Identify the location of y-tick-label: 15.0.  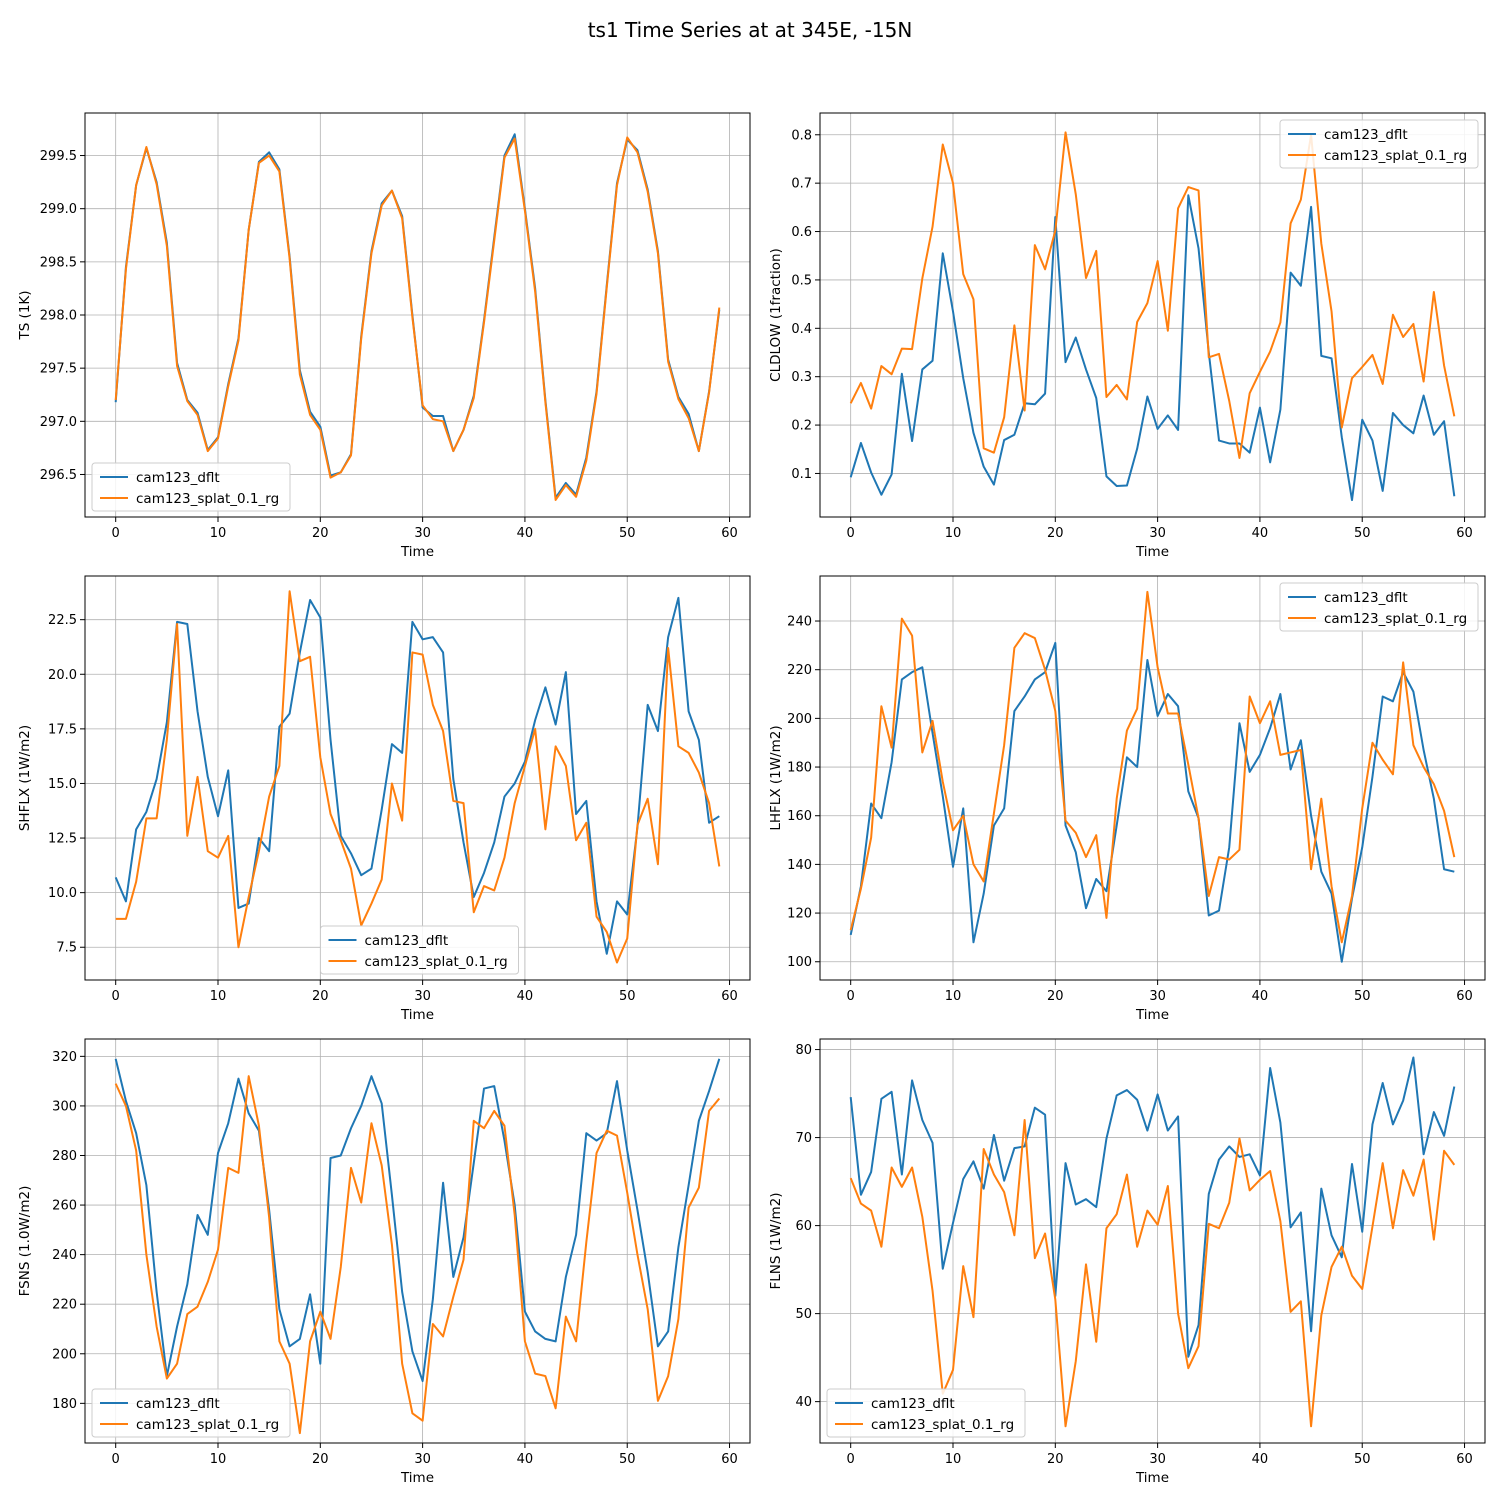
(62, 784).